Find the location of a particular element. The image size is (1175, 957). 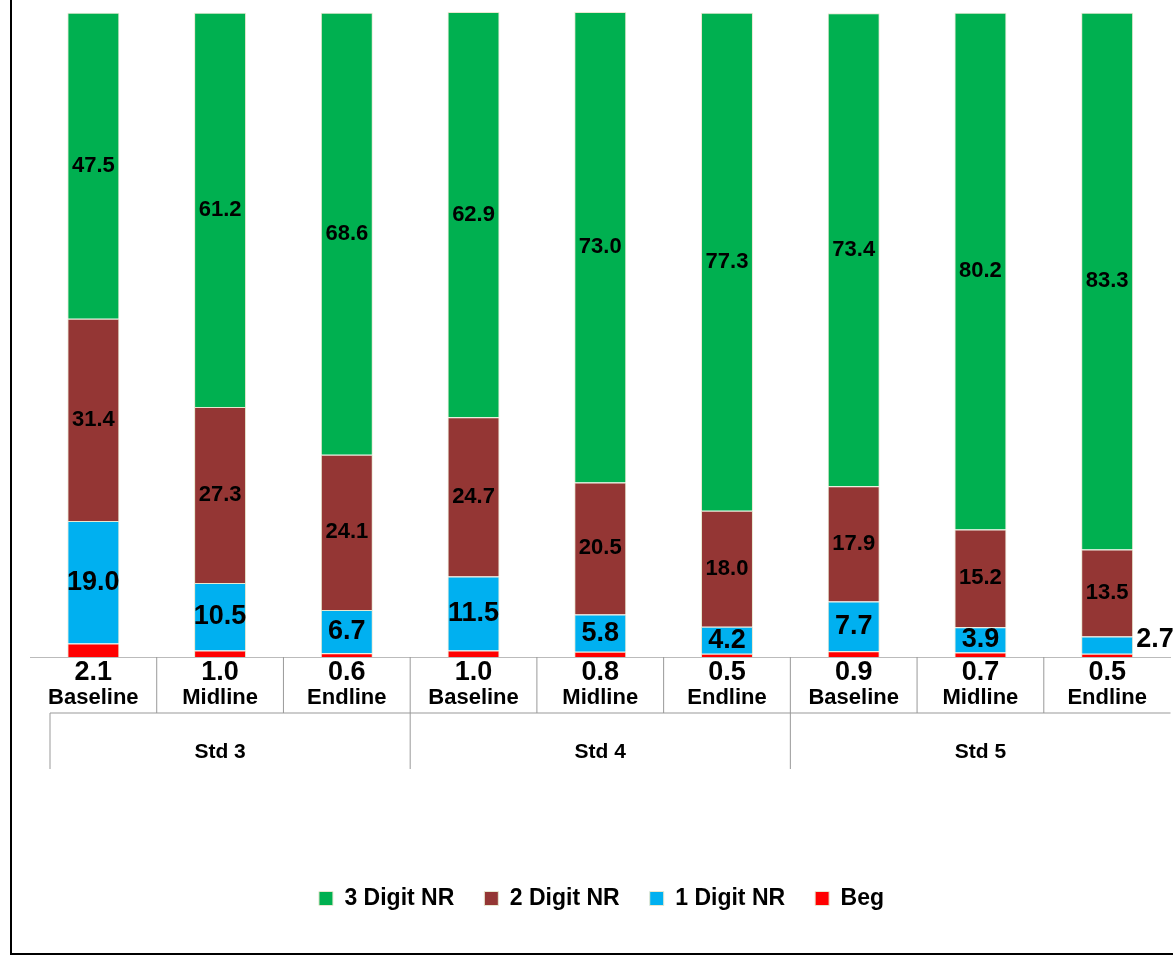

data-label: 20.5 is located at coordinates (600, 547).